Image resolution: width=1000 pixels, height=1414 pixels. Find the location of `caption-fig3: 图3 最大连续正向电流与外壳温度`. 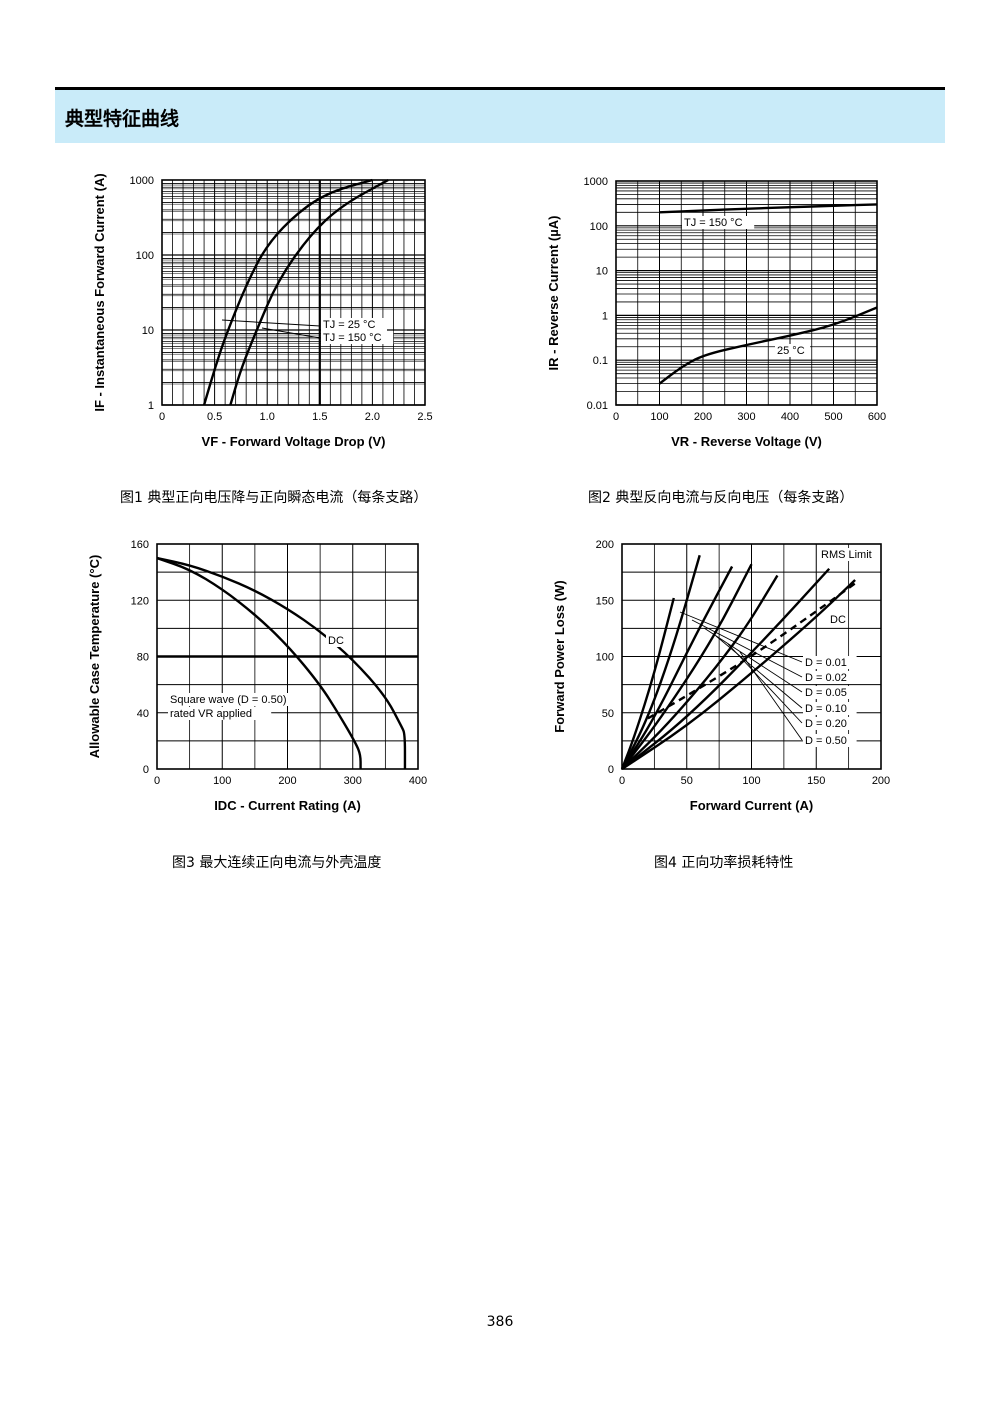

caption-fig3: 图3 最大连续正向电流与外壳温度 is located at coordinates (277, 863).